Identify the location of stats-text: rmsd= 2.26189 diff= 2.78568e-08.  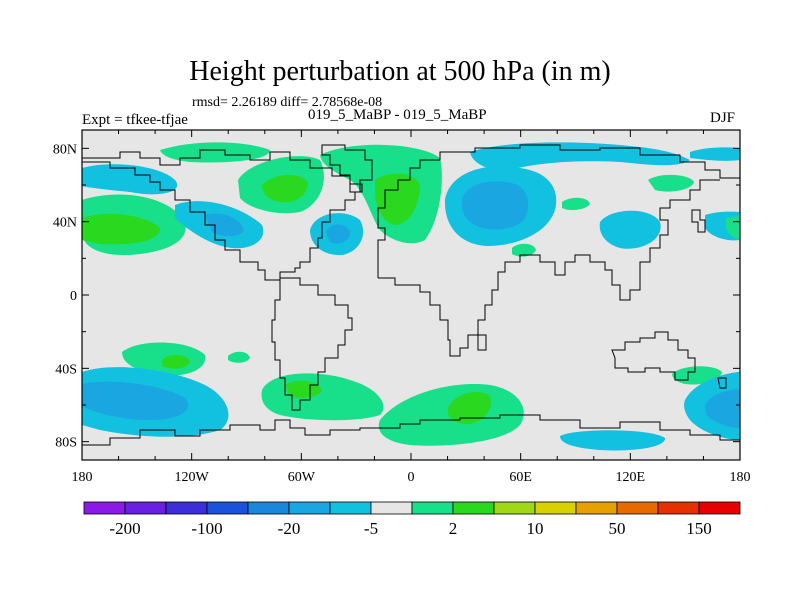
(287, 102).